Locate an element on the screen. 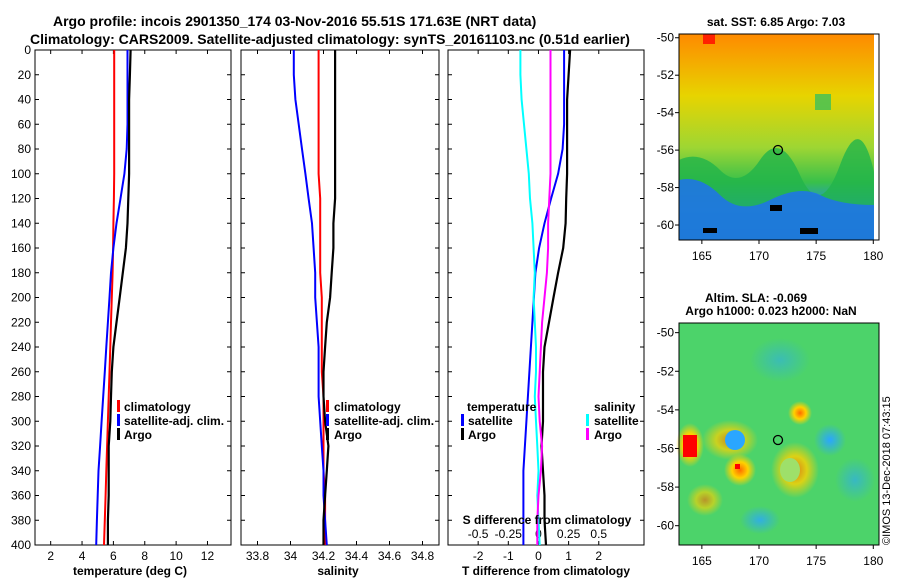  y-tick-label: 380 is located at coordinates (21, 520).